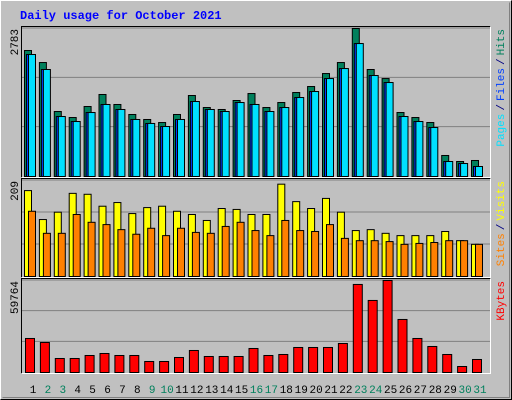 The height and width of the screenshot is (400, 512). What do you see at coordinates (502, 301) in the screenshot?
I see `legend-entry: KBytes` at bounding box center [502, 301].